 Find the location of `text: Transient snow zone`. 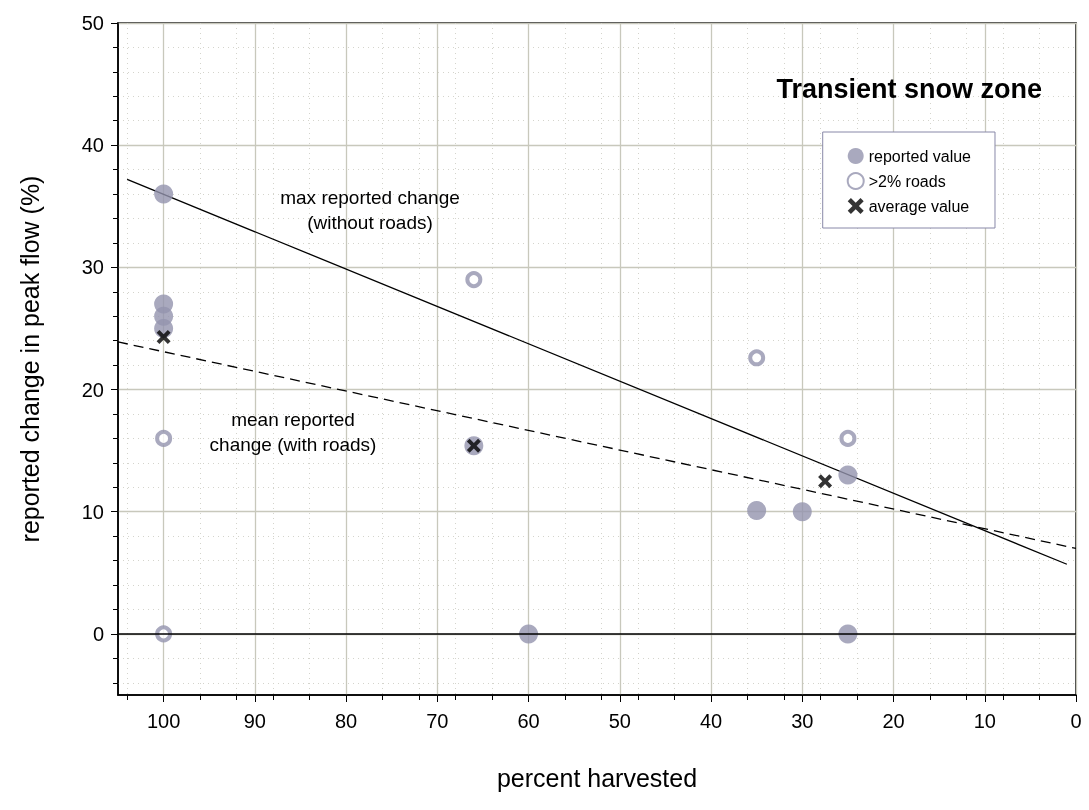

text: Transient snow zone is located at coordinates (909, 88).